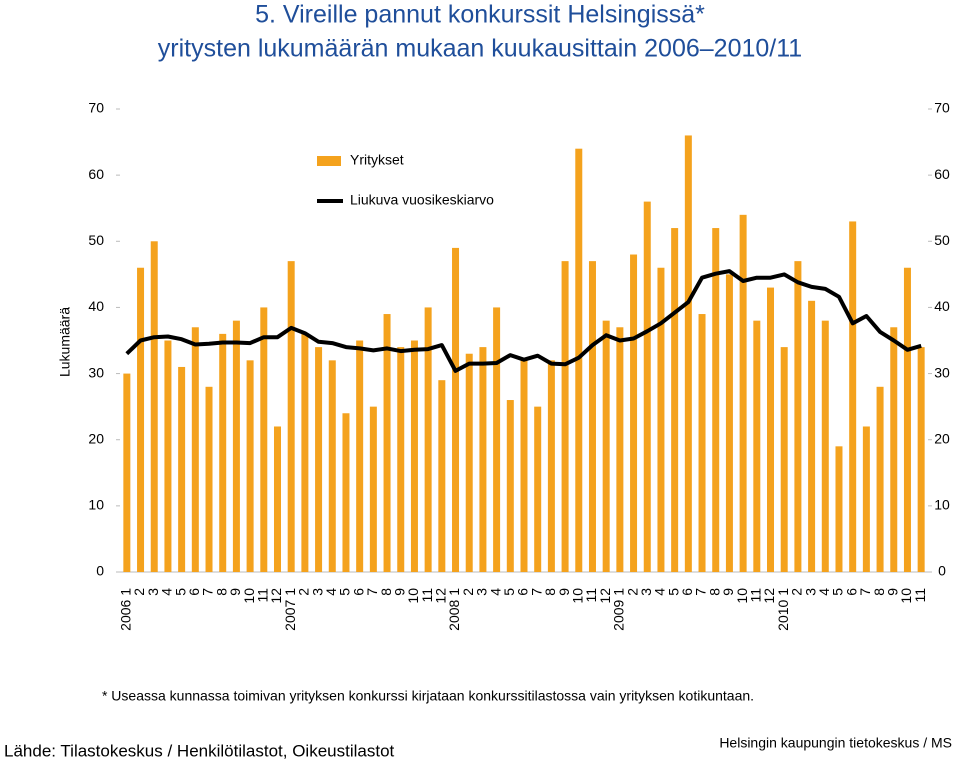 This screenshot has width=960, height=764. What do you see at coordinates (942, 240) in the screenshot?
I see `y2-tick-label: 50` at bounding box center [942, 240].